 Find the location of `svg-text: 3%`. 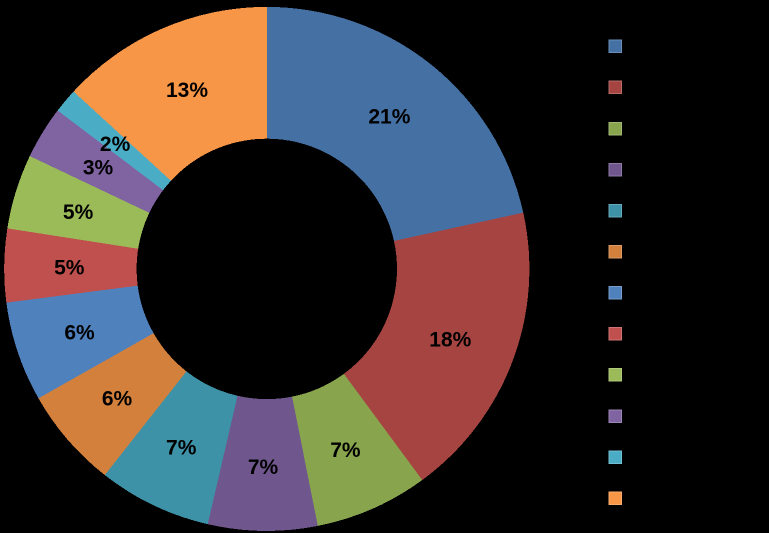

svg-text: 3% is located at coordinates (98, 168).